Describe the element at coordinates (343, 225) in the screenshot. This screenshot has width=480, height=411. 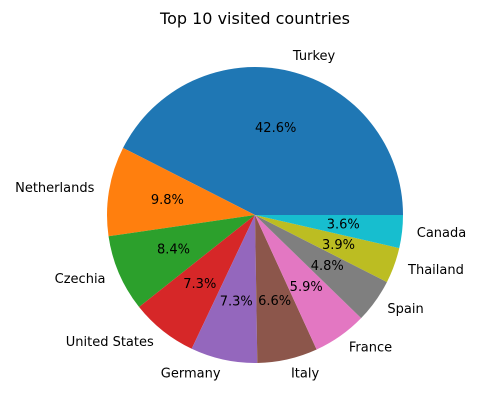
I see `slice-percent-canada: 3.6%` at that location.